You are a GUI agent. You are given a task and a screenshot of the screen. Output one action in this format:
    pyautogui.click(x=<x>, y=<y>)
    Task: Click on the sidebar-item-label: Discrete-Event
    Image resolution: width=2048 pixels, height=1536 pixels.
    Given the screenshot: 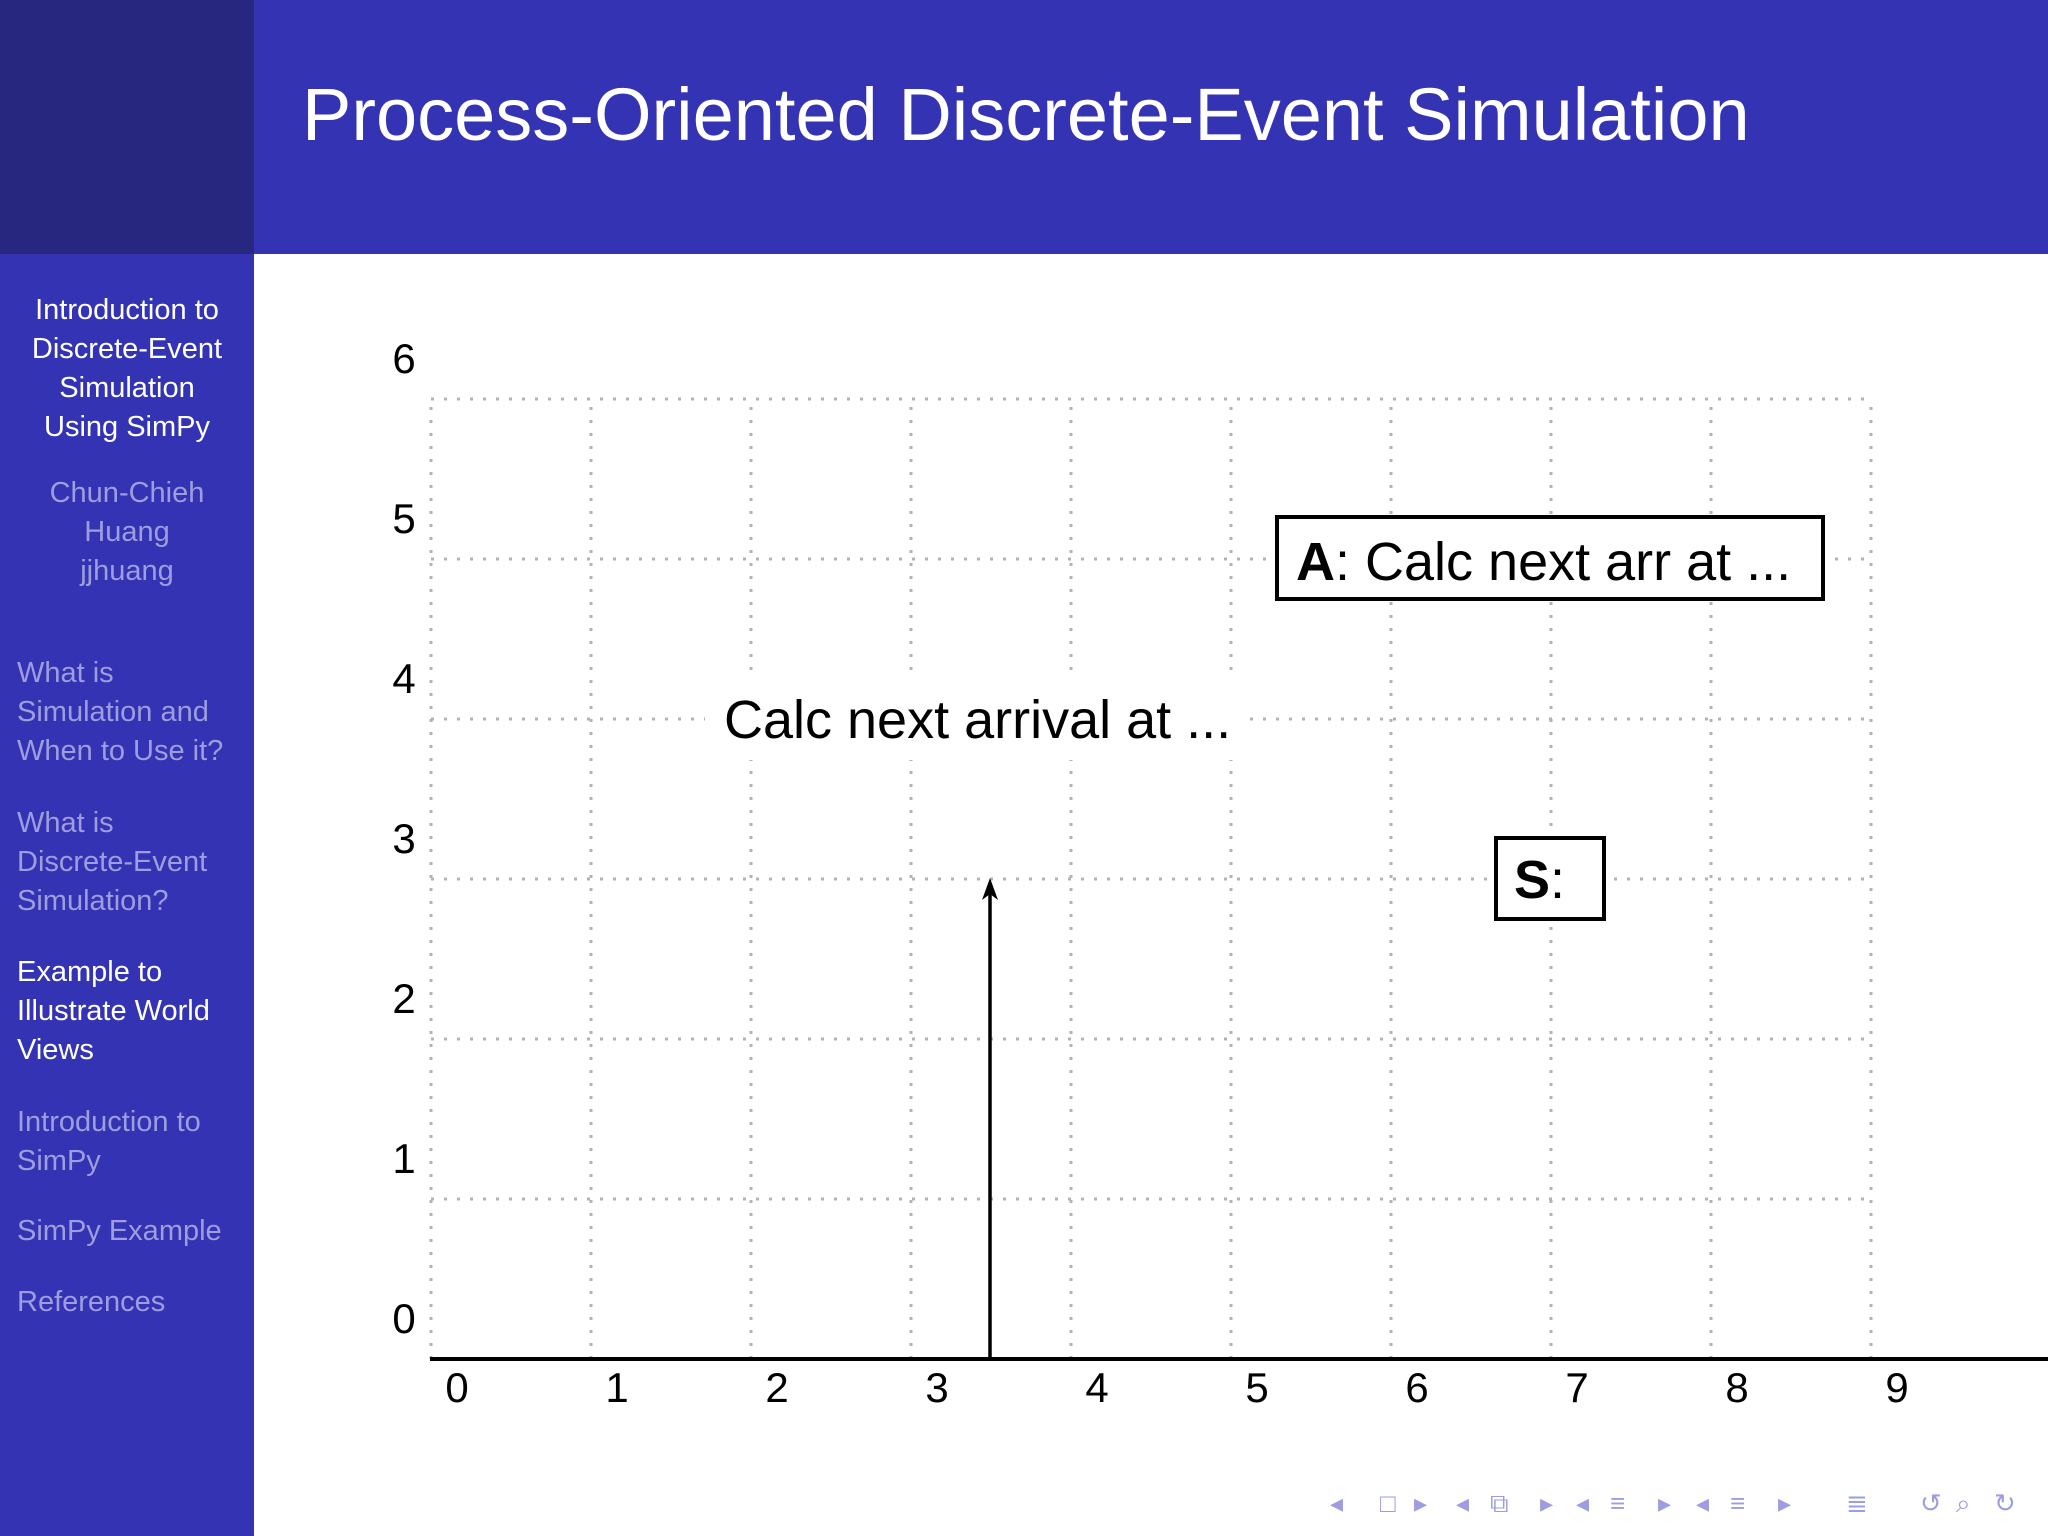 What is the action you would take?
    pyautogui.click(x=112, y=862)
    